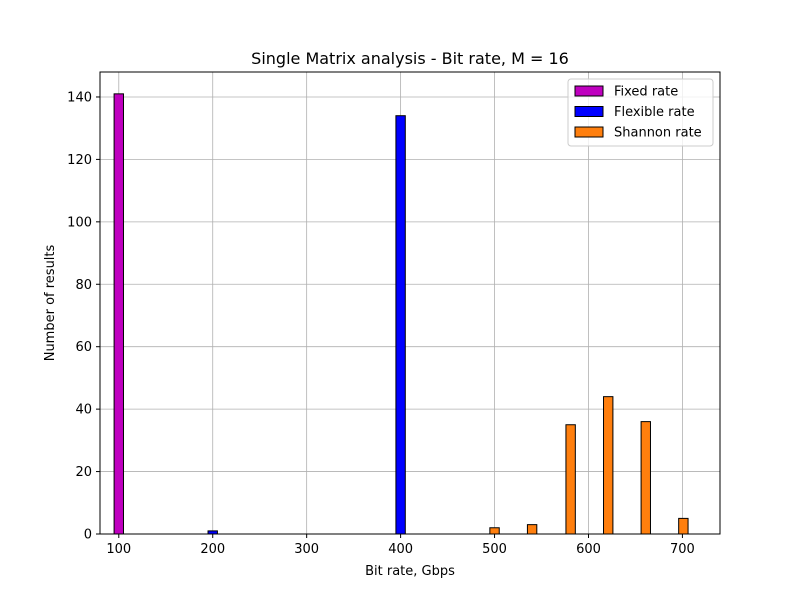 The image size is (800, 600). I want to click on legend-label-flexible-rate: Flexible rate, so click(654, 112).